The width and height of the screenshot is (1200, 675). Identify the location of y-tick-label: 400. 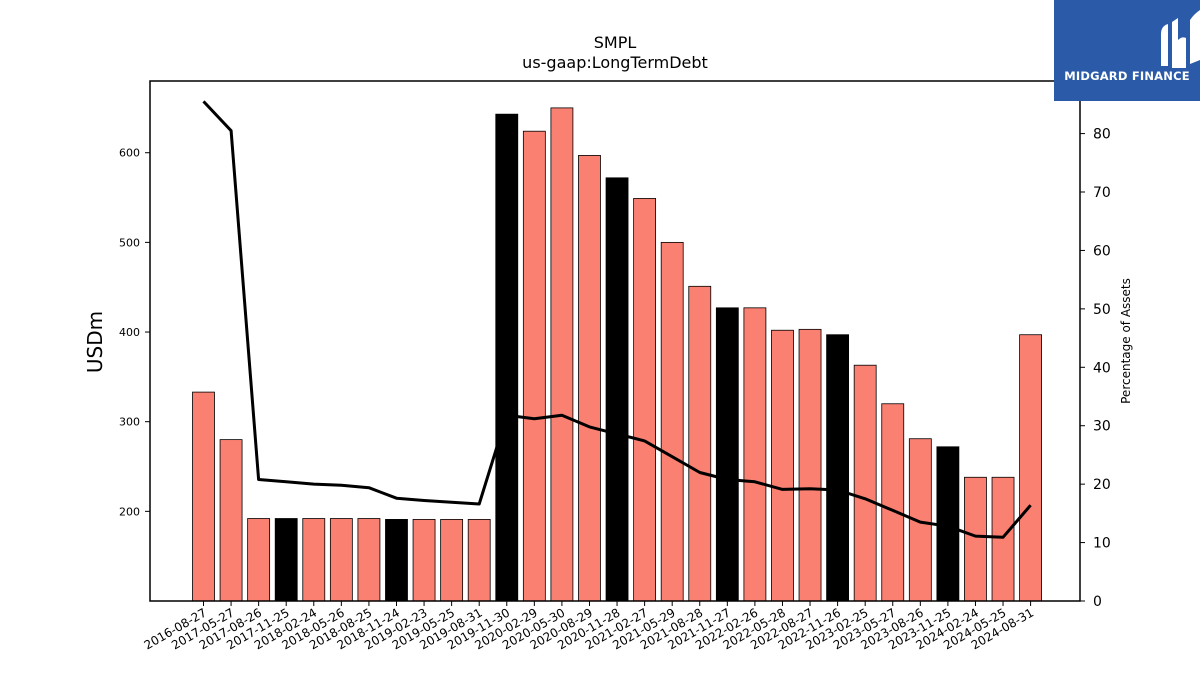
(129, 332).